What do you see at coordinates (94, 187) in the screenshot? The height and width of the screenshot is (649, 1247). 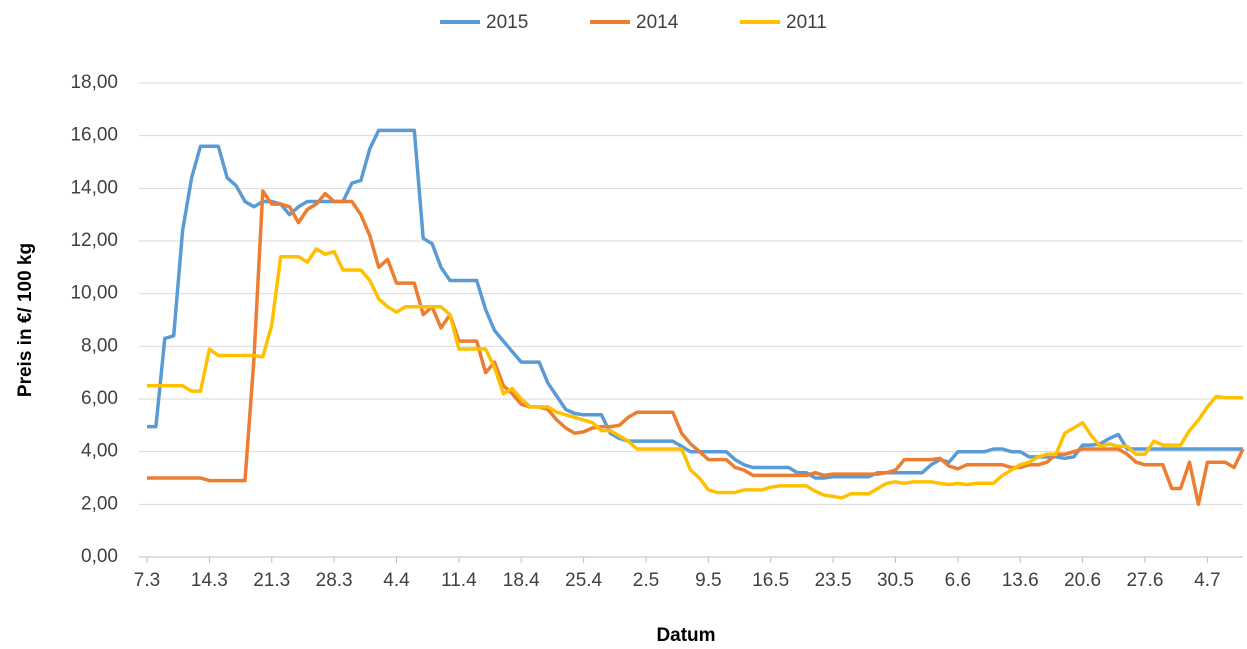 I see `y-tick-label: 14,00` at bounding box center [94, 187].